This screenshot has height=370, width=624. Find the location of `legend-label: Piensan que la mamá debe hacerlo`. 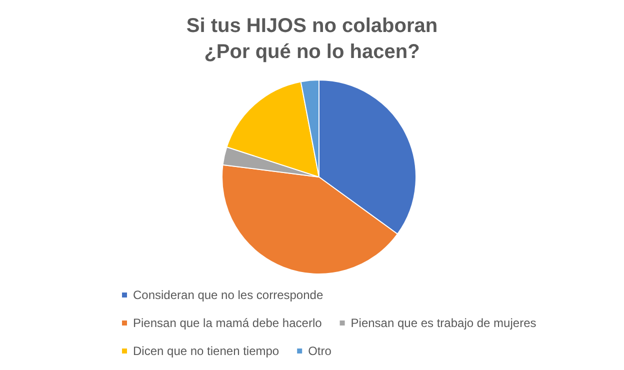

legend-label: Piensan que la mamá debe hacerlo is located at coordinates (227, 323).